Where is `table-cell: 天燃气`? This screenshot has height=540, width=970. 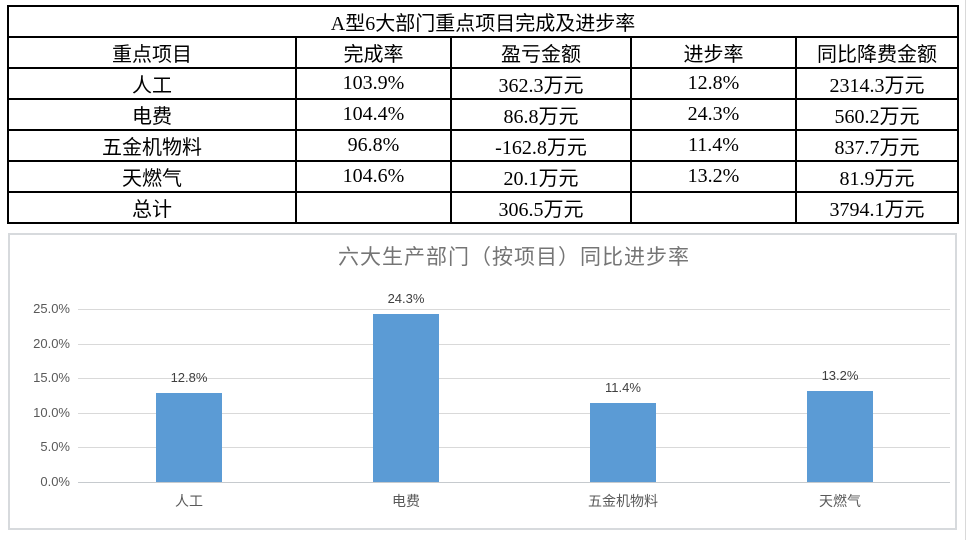 table-cell: 天燃气 is located at coordinates (152, 176).